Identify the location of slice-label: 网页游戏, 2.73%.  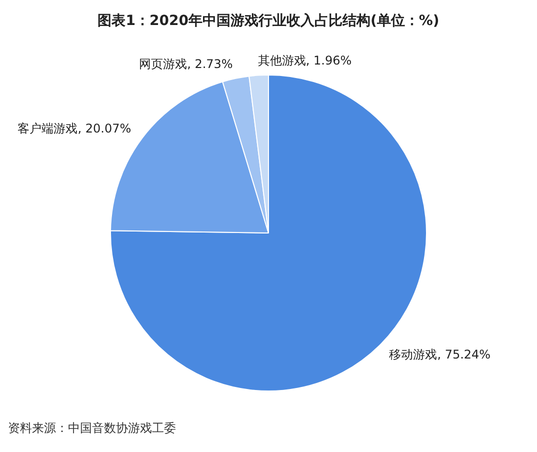
(186, 63).